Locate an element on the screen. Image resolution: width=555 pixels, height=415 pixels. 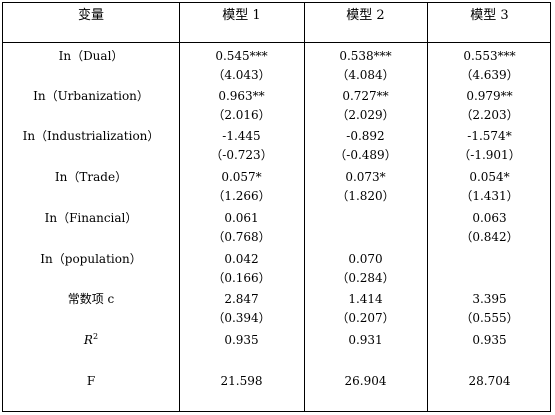
row-label-r-squared: R2 is located at coordinates (91, 340).